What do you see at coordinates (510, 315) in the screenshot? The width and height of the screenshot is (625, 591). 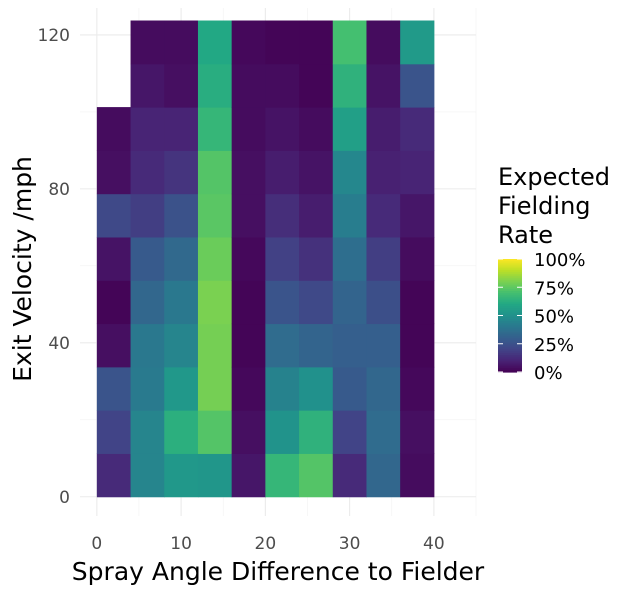 I see `legend-colorbar` at bounding box center [510, 315].